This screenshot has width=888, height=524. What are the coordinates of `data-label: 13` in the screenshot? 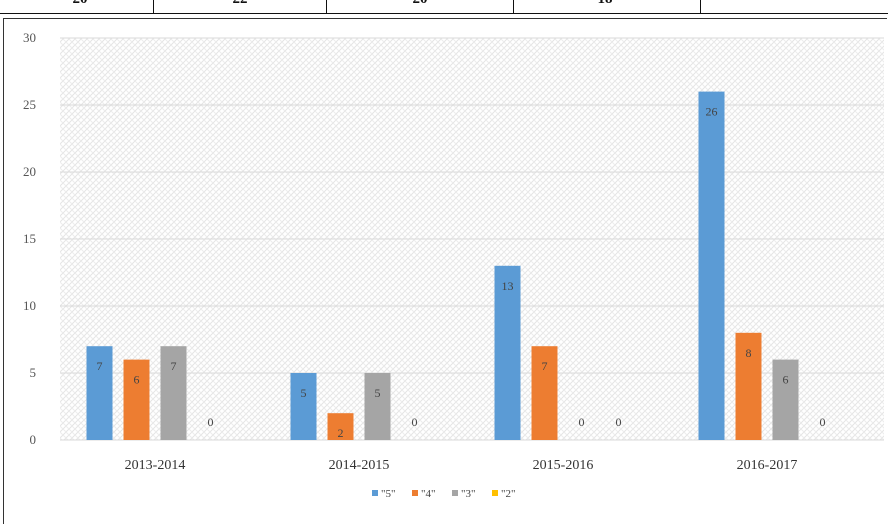 It's located at (508, 286).